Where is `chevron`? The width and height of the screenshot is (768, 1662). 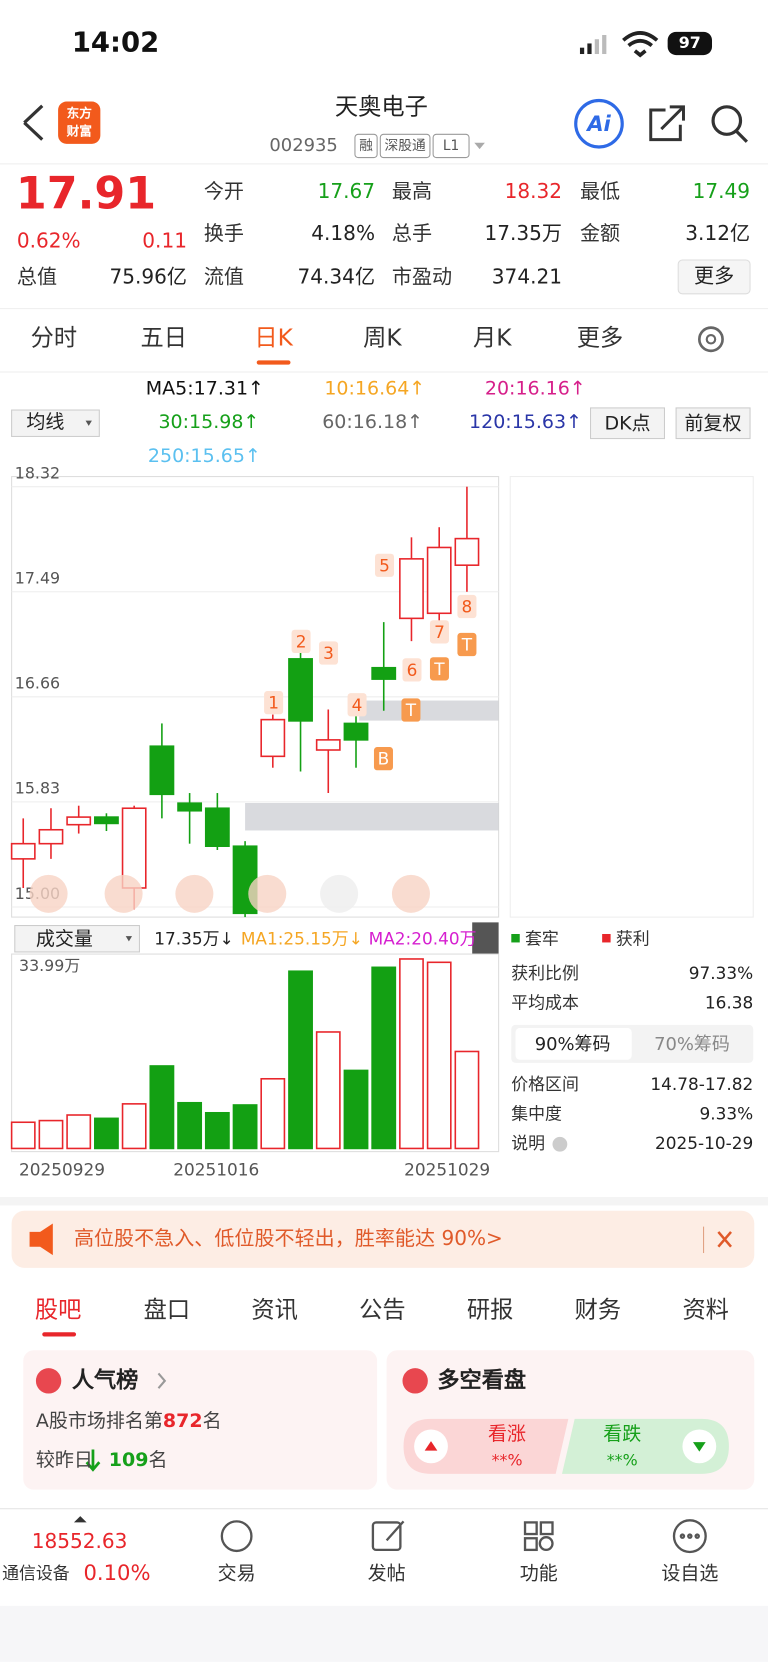
chevron is located at coordinates (162, 1380).